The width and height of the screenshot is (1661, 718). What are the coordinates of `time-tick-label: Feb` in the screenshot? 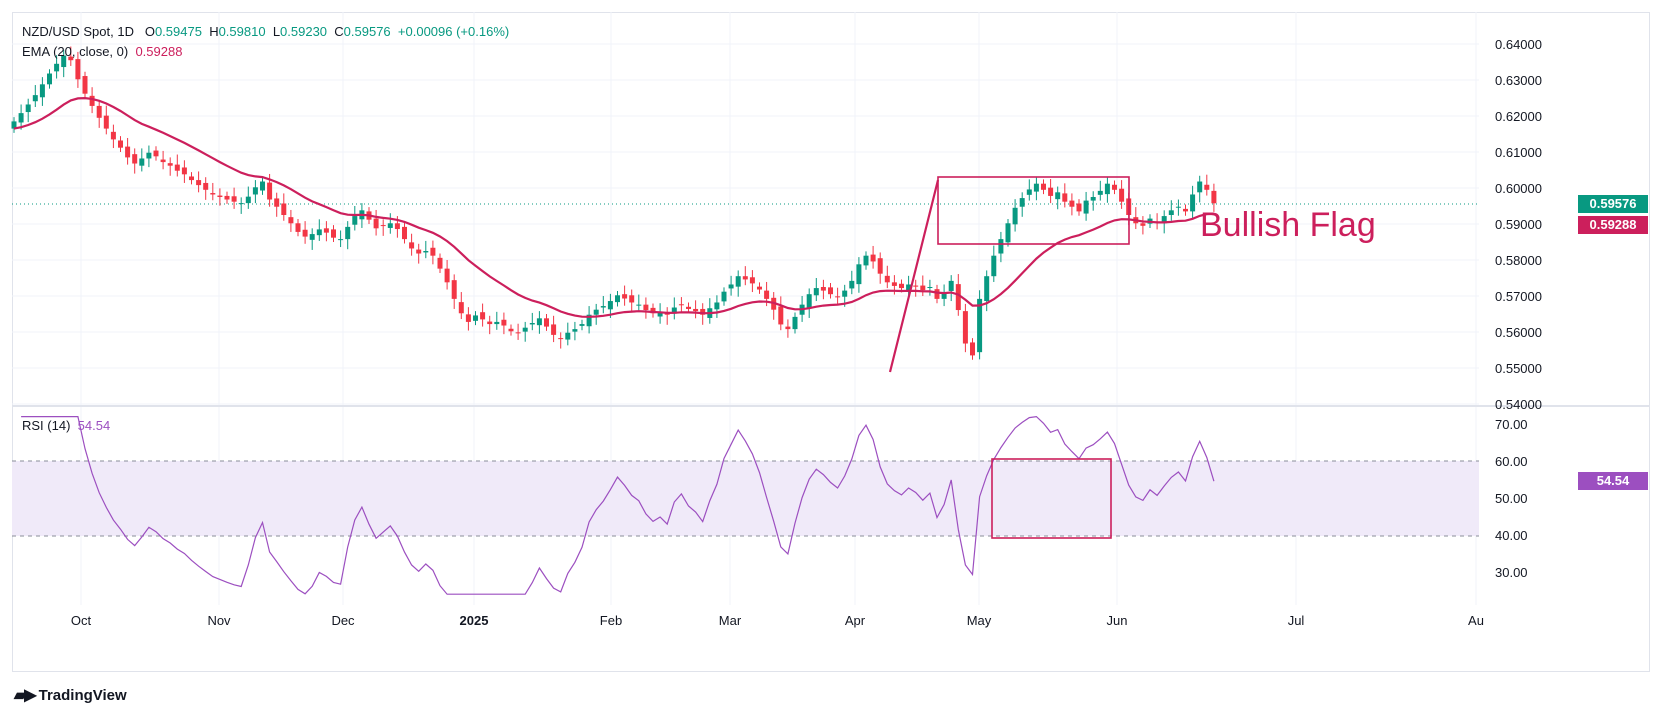 It's located at (611, 620).